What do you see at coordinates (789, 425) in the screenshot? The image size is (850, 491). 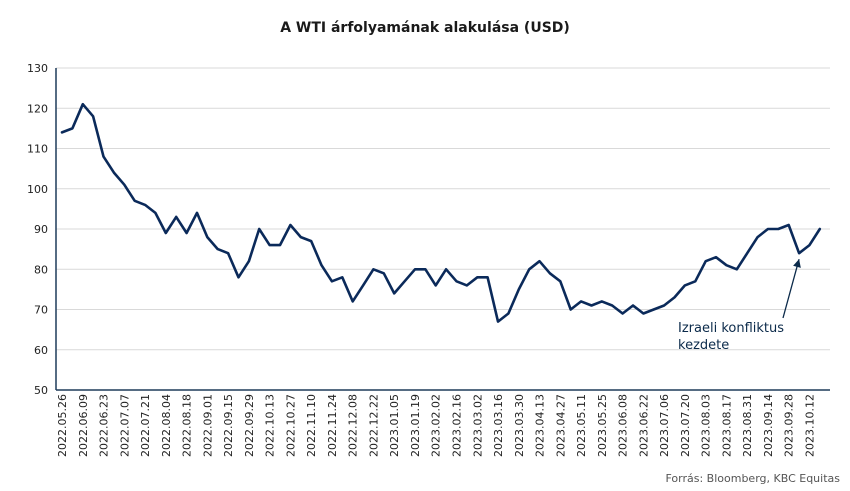 I see `x-tick-label: 2023.09.28` at bounding box center [789, 425].